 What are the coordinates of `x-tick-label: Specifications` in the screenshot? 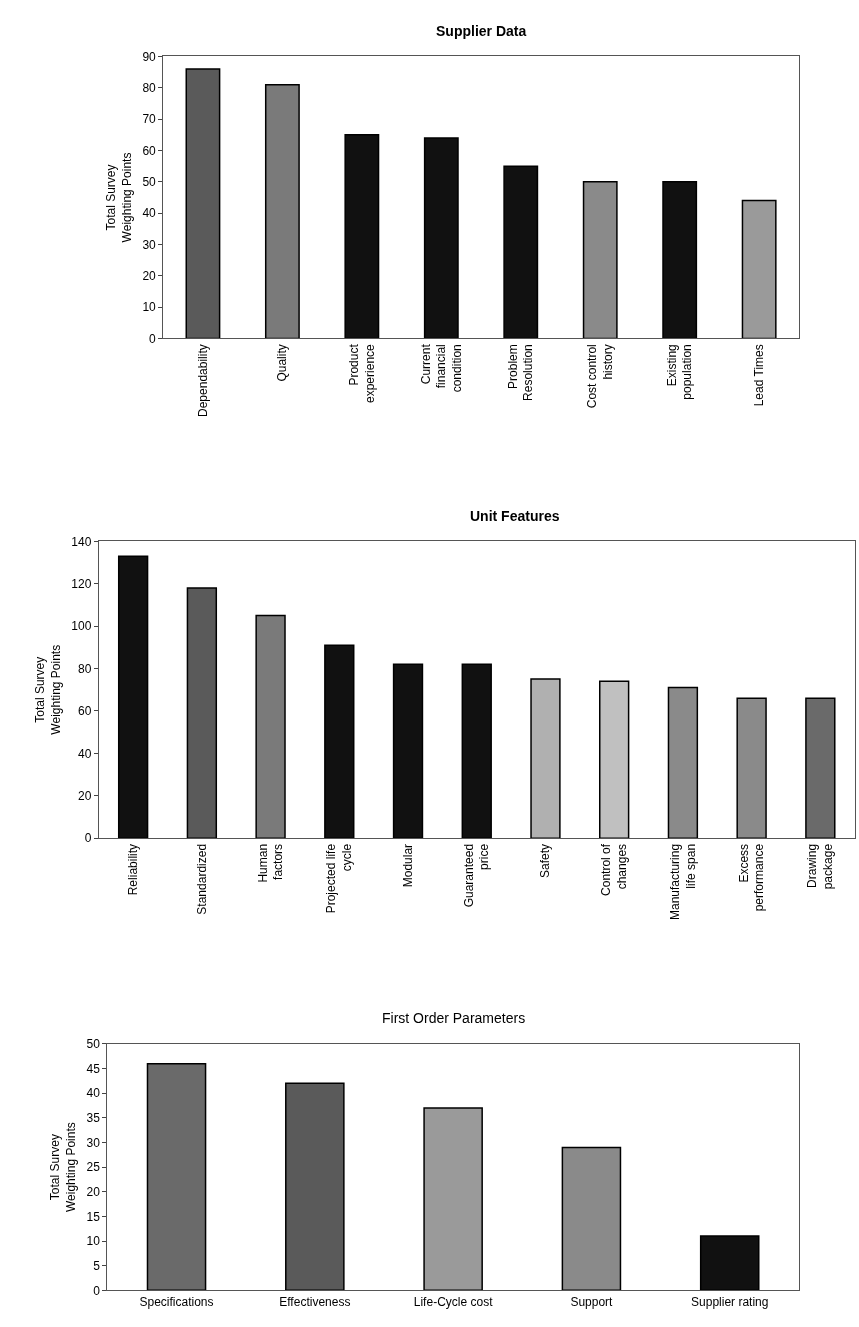 It's located at (176, 1301).